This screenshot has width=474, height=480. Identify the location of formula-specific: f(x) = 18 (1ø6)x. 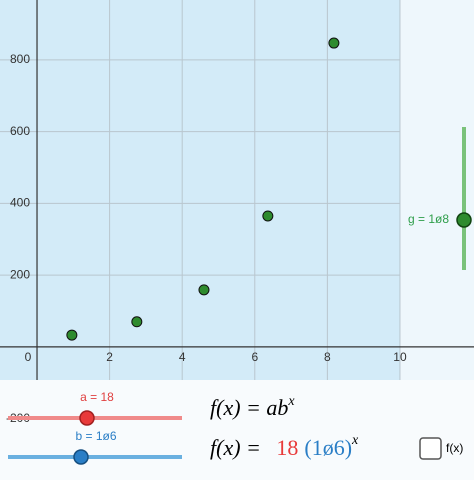
(284, 446).